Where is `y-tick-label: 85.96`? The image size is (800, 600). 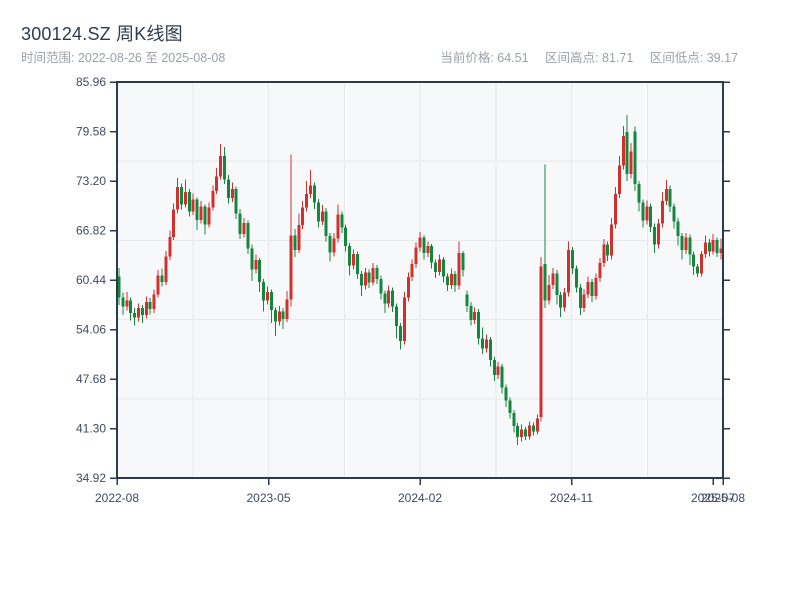
y-tick-label: 85.96 is located at coordinates (91, 82).